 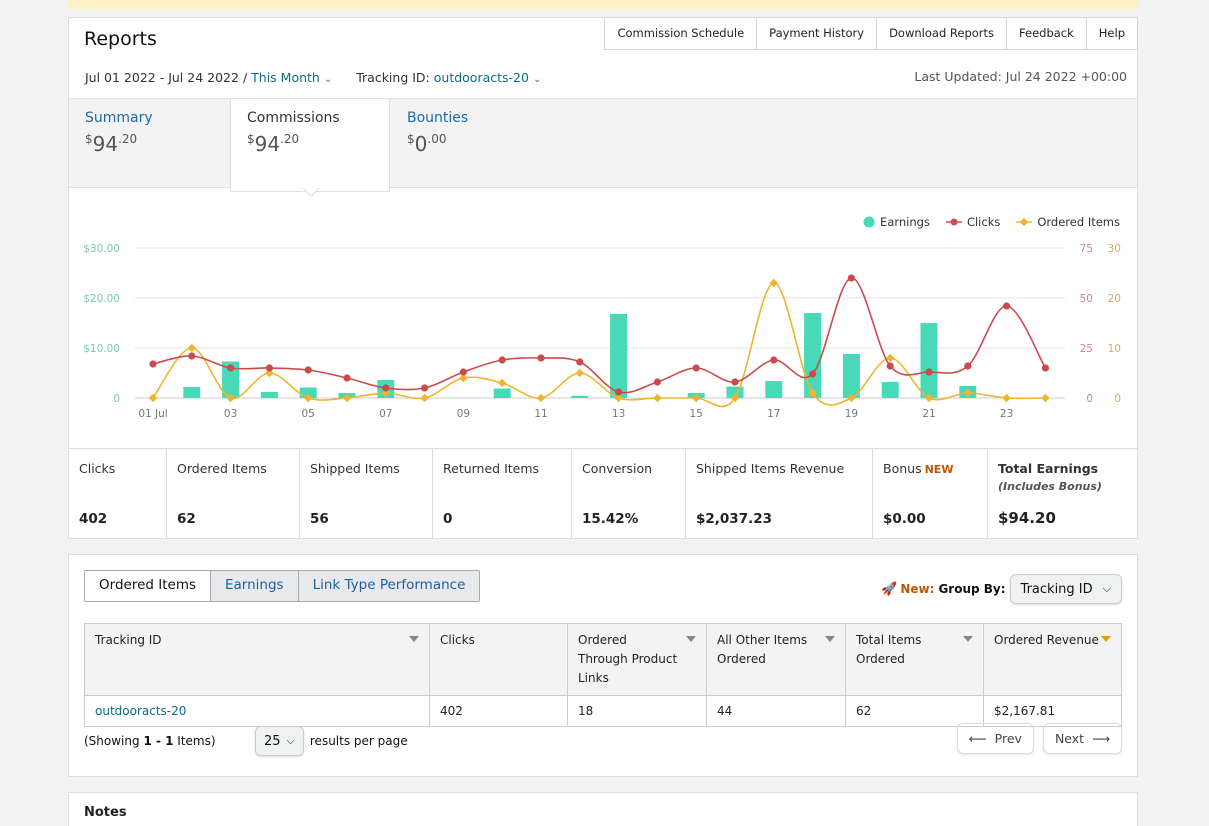 What do you see at coordinates (773, 414) in the screenshot?
I see `x-tick-label: 17` at bounding box center [773, 414].